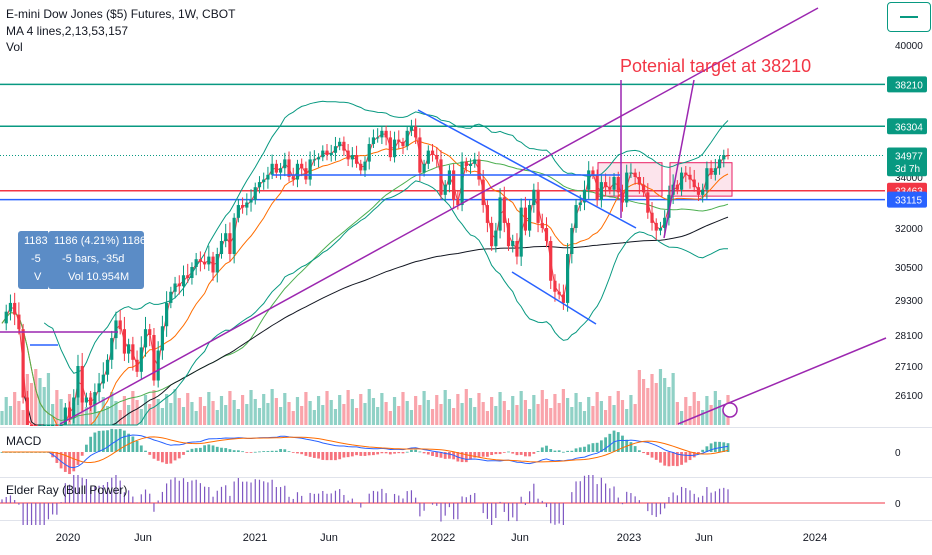 This screenshot has height=555, width=932. Describe the element at coordinates (782, 381) in the screenshot. I see `trendline-lower-purple` at that location.